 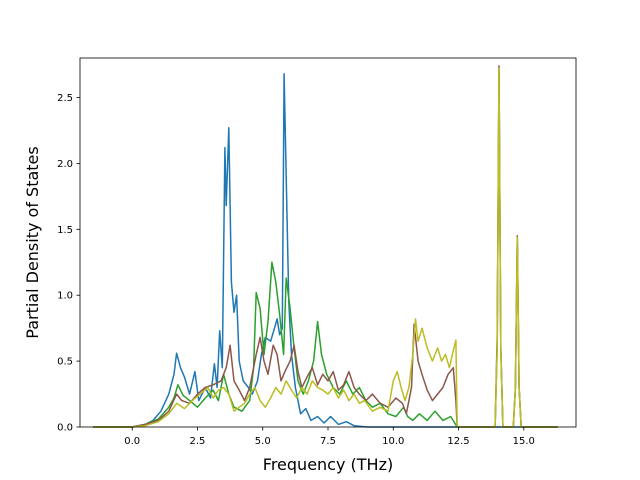 I want to click on y-tick-label: 2.5, so click(x=65, y=98).